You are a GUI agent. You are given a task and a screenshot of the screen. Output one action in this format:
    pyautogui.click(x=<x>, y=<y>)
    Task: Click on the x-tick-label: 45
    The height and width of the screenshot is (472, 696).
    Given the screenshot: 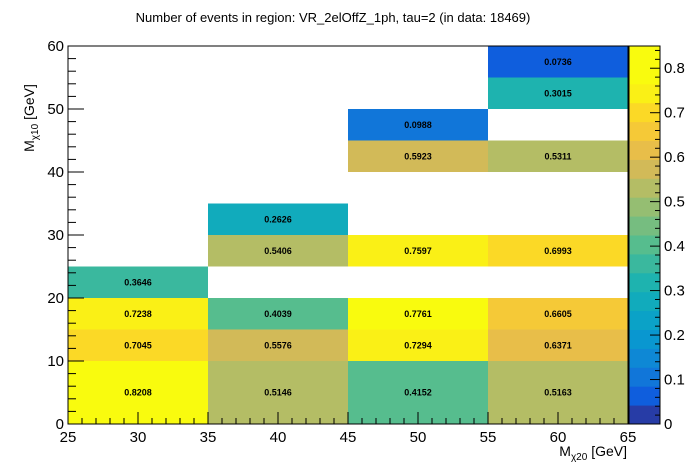 What is the action you would take?
    pyautogui.click(x=348, y=437)
    